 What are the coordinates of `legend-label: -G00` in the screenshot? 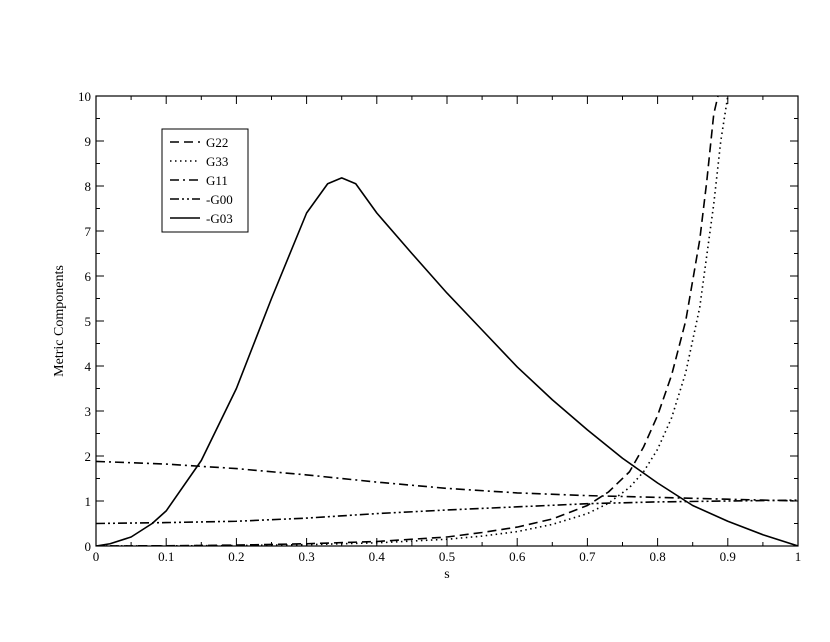 It's located at (219, 199).